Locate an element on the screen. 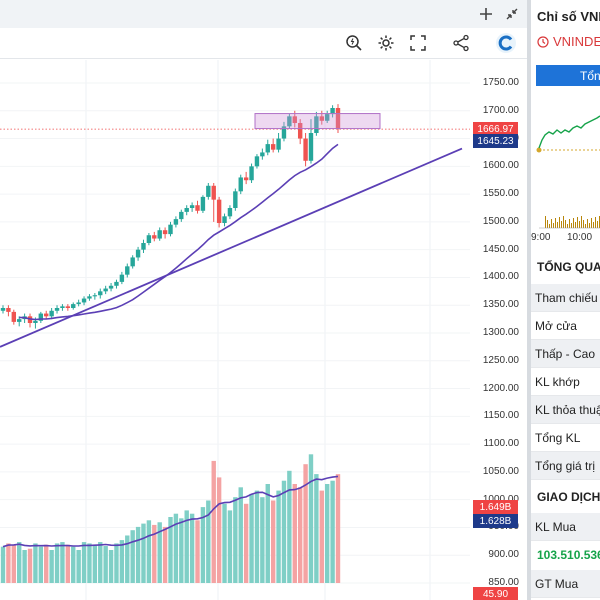 This screenshot has width=600, height=600. summary-row-text: KL khớp is located at coordinates (557, 381).